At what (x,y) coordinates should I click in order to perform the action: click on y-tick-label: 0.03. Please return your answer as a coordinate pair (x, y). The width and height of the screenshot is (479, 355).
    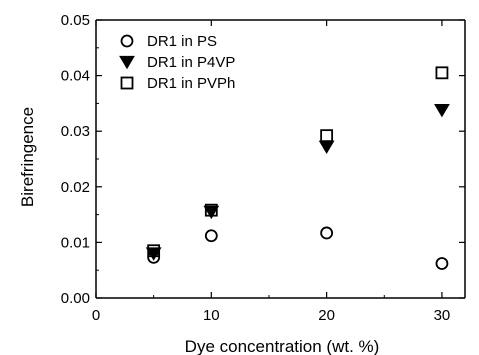
    Looking at the image, I should click on (75, 131).